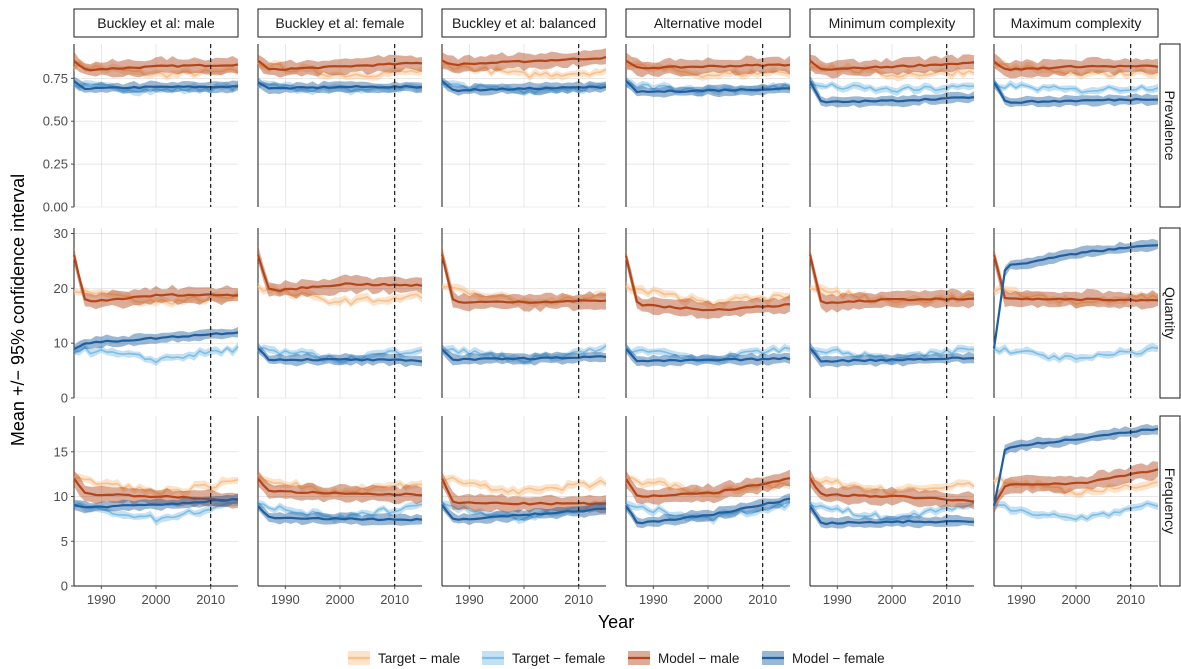 The width and height of the screenshot is (1181, 669). What do you see at coordinates (61, 233) in the screenshot?
I see `y-tick-label: 30` at bounding box center [61, 233].